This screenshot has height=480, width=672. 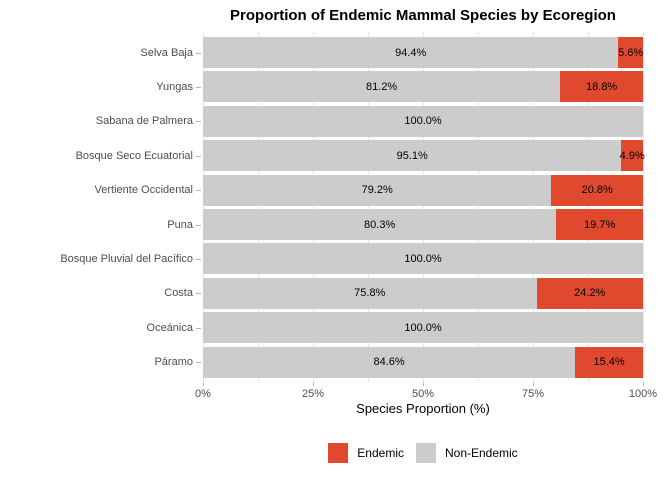 I want to click on bar-row: 84.6% 15.4%, so click(x=423, y=362).